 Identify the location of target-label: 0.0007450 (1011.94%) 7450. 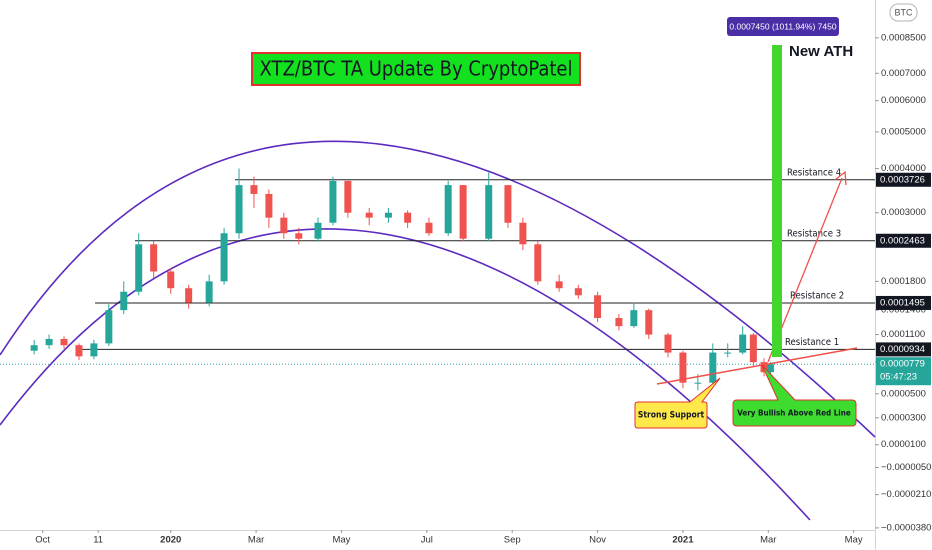
(782, 26).